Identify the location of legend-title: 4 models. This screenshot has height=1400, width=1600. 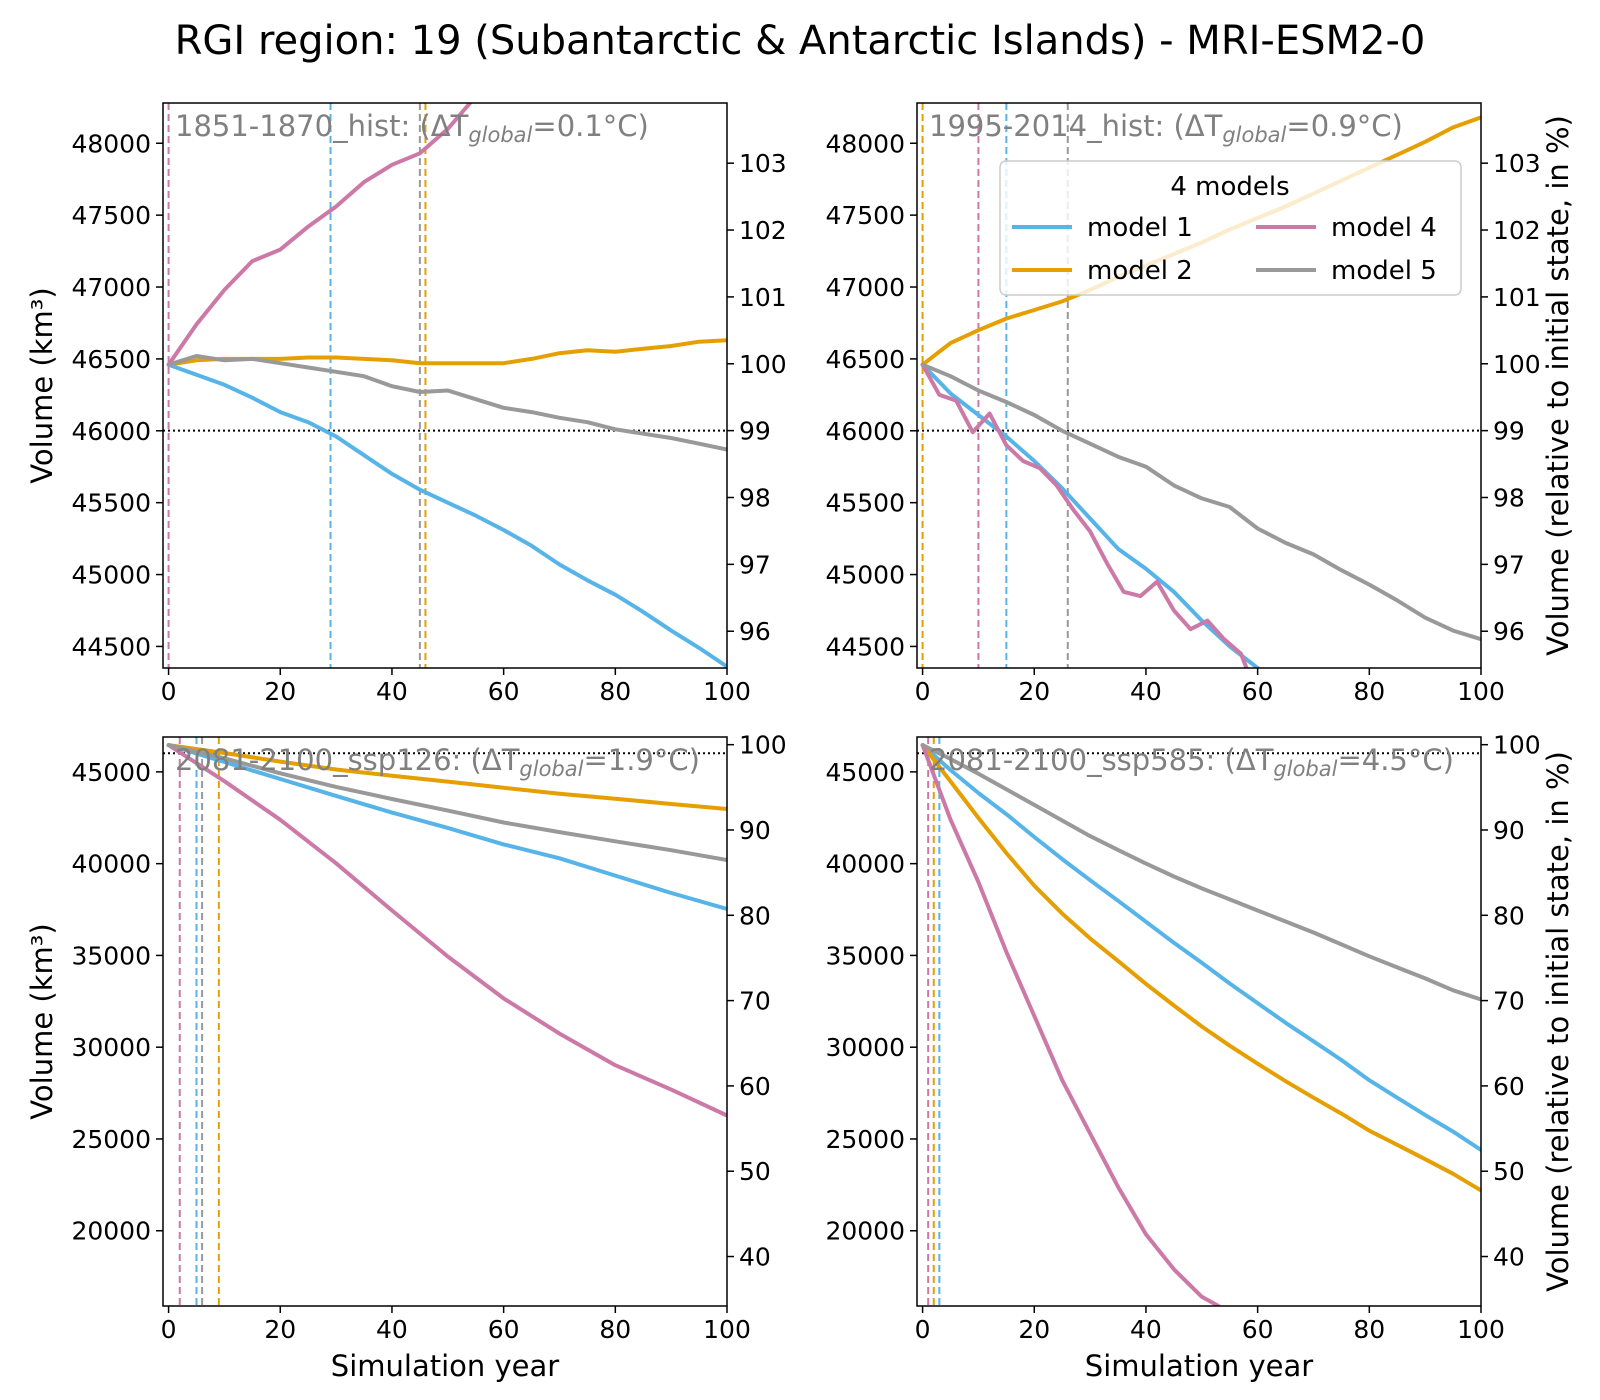
(1229, 187).